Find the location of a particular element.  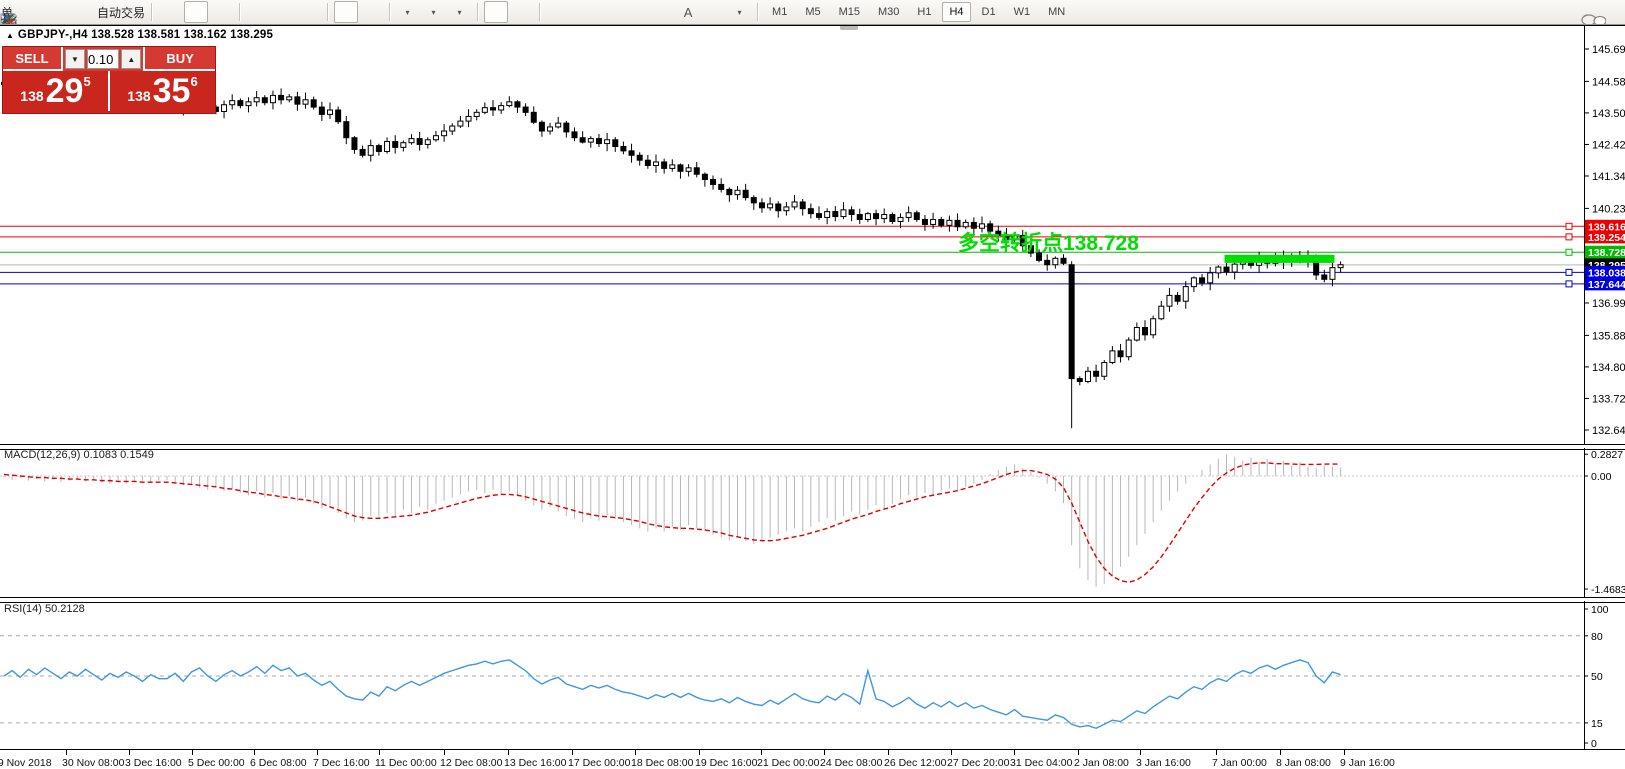

text-button: A is located at coordinates (688, 12).